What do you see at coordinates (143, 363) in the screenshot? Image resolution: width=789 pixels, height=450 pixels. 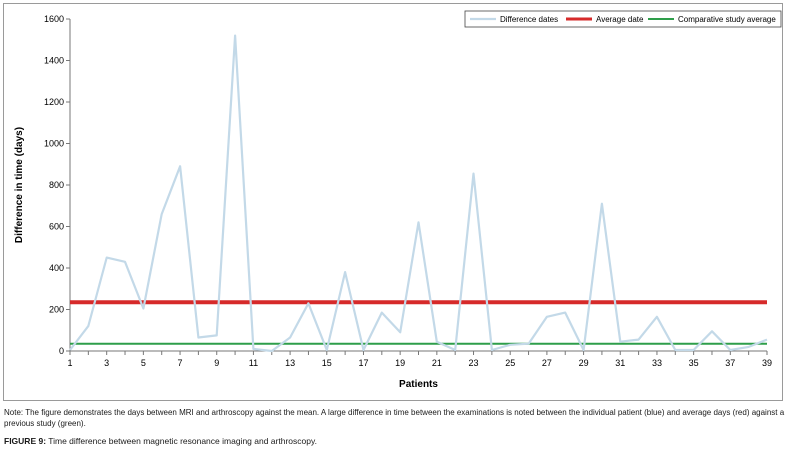 I see `x-tick-label: 5` at bounding box center [143, 363].